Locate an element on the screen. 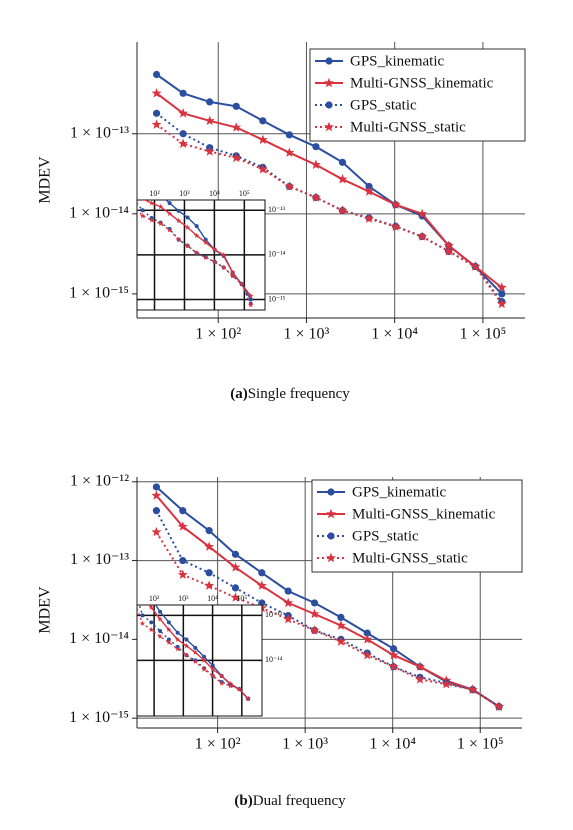 Image resolution: width=573 pixels, height=830 pixels. legend-box is located at coordinates (417, 95).